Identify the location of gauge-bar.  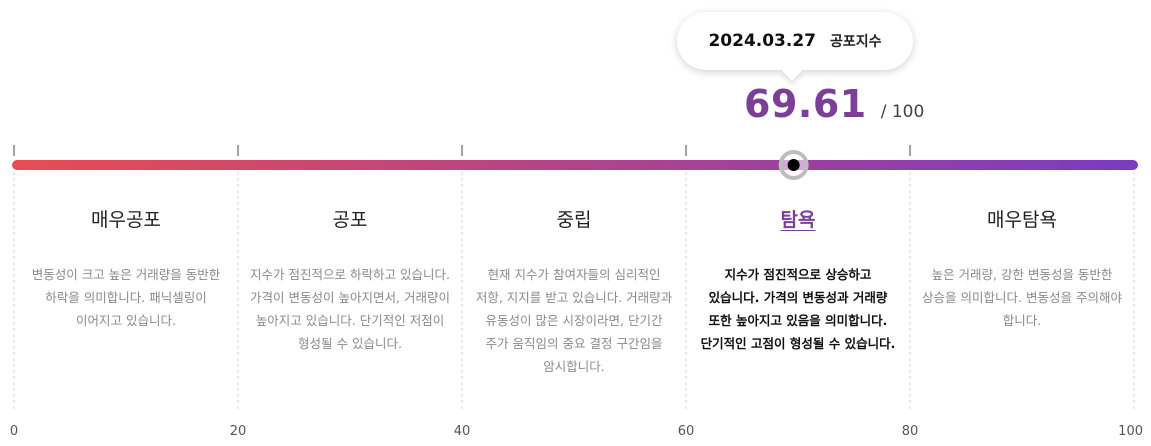
(575, 165).